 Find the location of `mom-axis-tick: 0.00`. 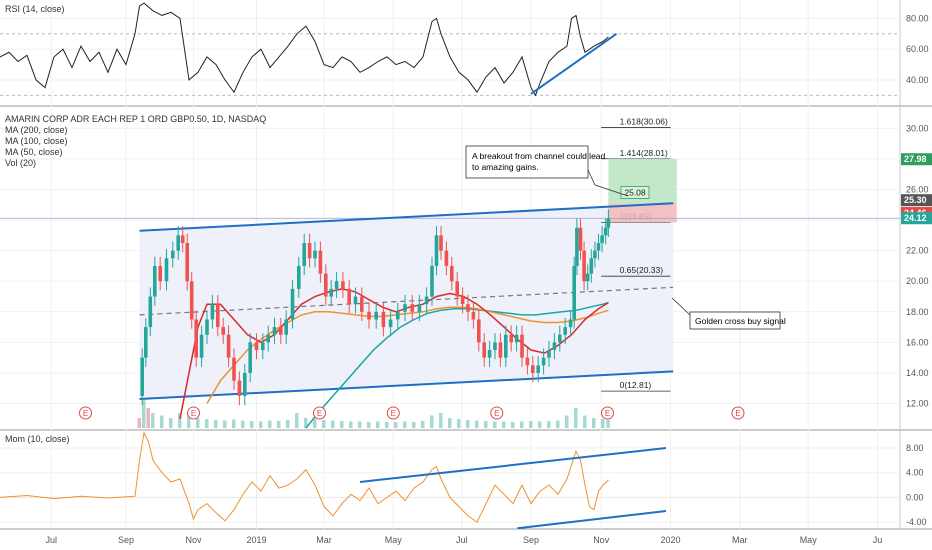

mom-axis-tick: 0.00 is located at coordinates (915, 497).